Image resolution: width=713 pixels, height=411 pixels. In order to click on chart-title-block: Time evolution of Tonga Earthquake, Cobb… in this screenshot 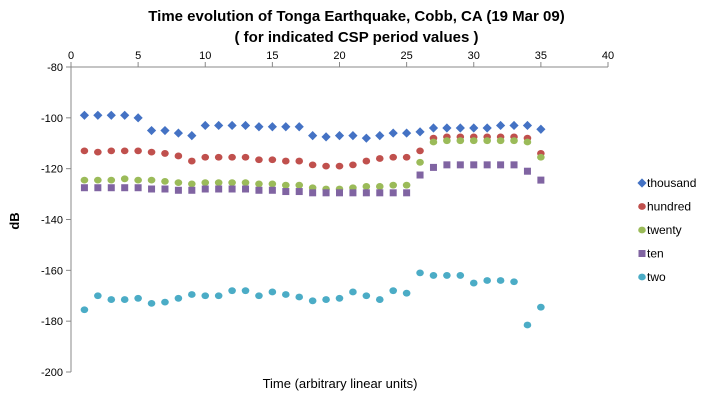, I will do `click(356, 27)`.